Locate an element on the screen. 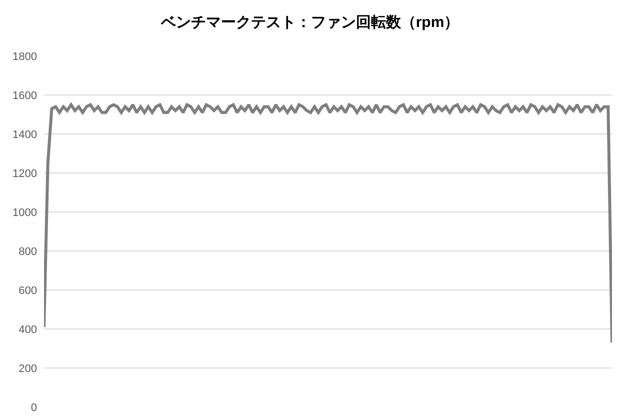 Image resolution: width=620 pixels, height=420 pixels. y-tick-label: 0 is located at coordinates (33, 408).